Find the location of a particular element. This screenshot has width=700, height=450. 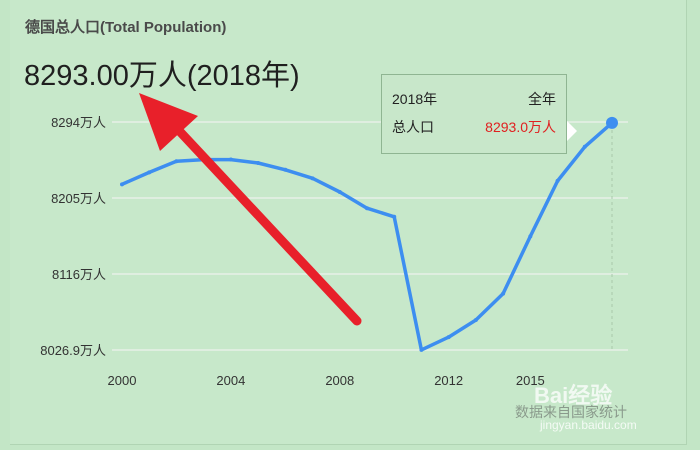

red-arrow-shaft is located at coordinates (263, 221).